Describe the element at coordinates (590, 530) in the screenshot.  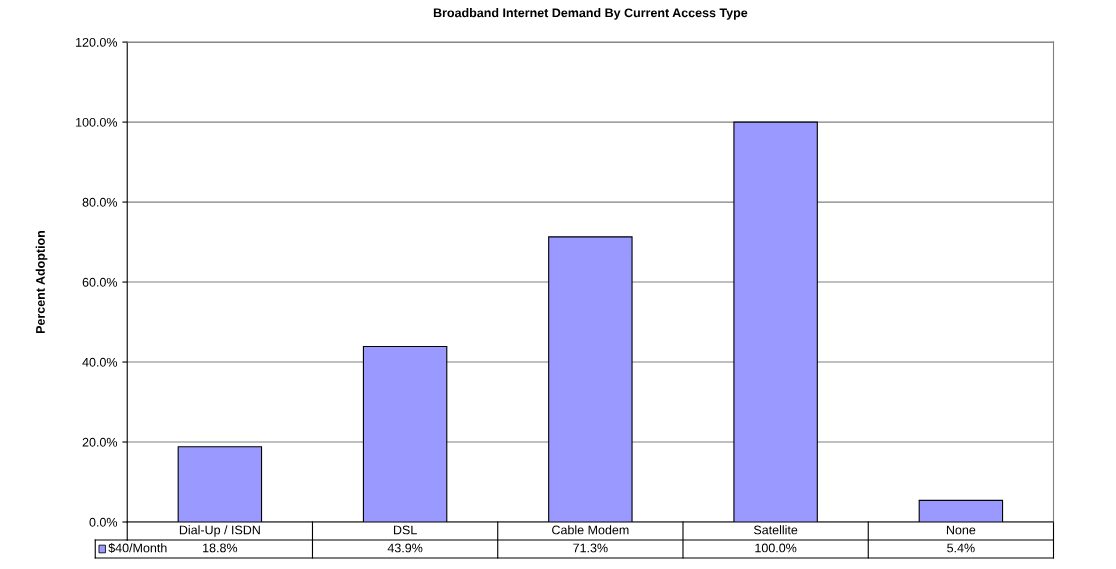
I see `x-tick-label: Cable Modem` at that location.